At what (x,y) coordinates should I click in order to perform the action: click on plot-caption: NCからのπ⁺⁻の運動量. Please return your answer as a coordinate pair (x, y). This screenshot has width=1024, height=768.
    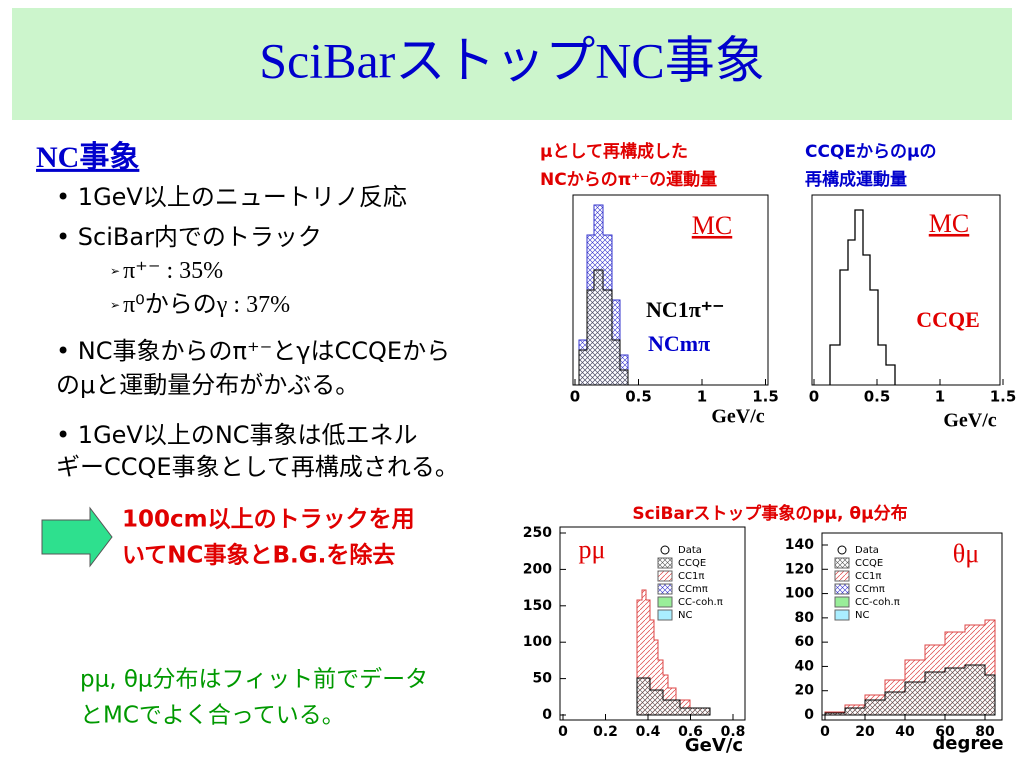
    Looking at the image, I should click on (628, 179).